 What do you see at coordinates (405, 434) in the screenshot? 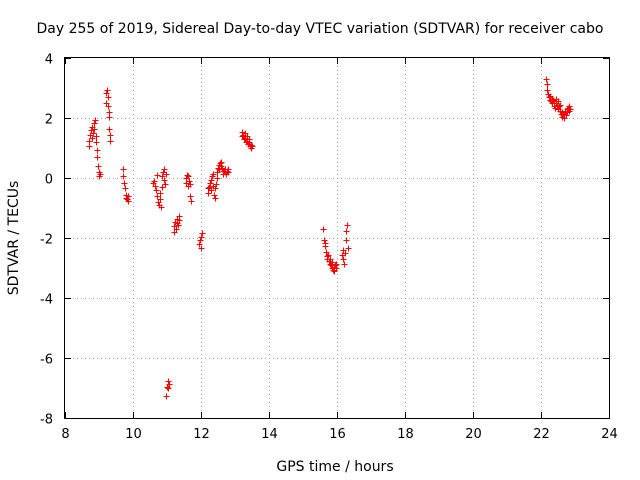
I see `x-tick-label: 18` at bounding box center [405, 434].